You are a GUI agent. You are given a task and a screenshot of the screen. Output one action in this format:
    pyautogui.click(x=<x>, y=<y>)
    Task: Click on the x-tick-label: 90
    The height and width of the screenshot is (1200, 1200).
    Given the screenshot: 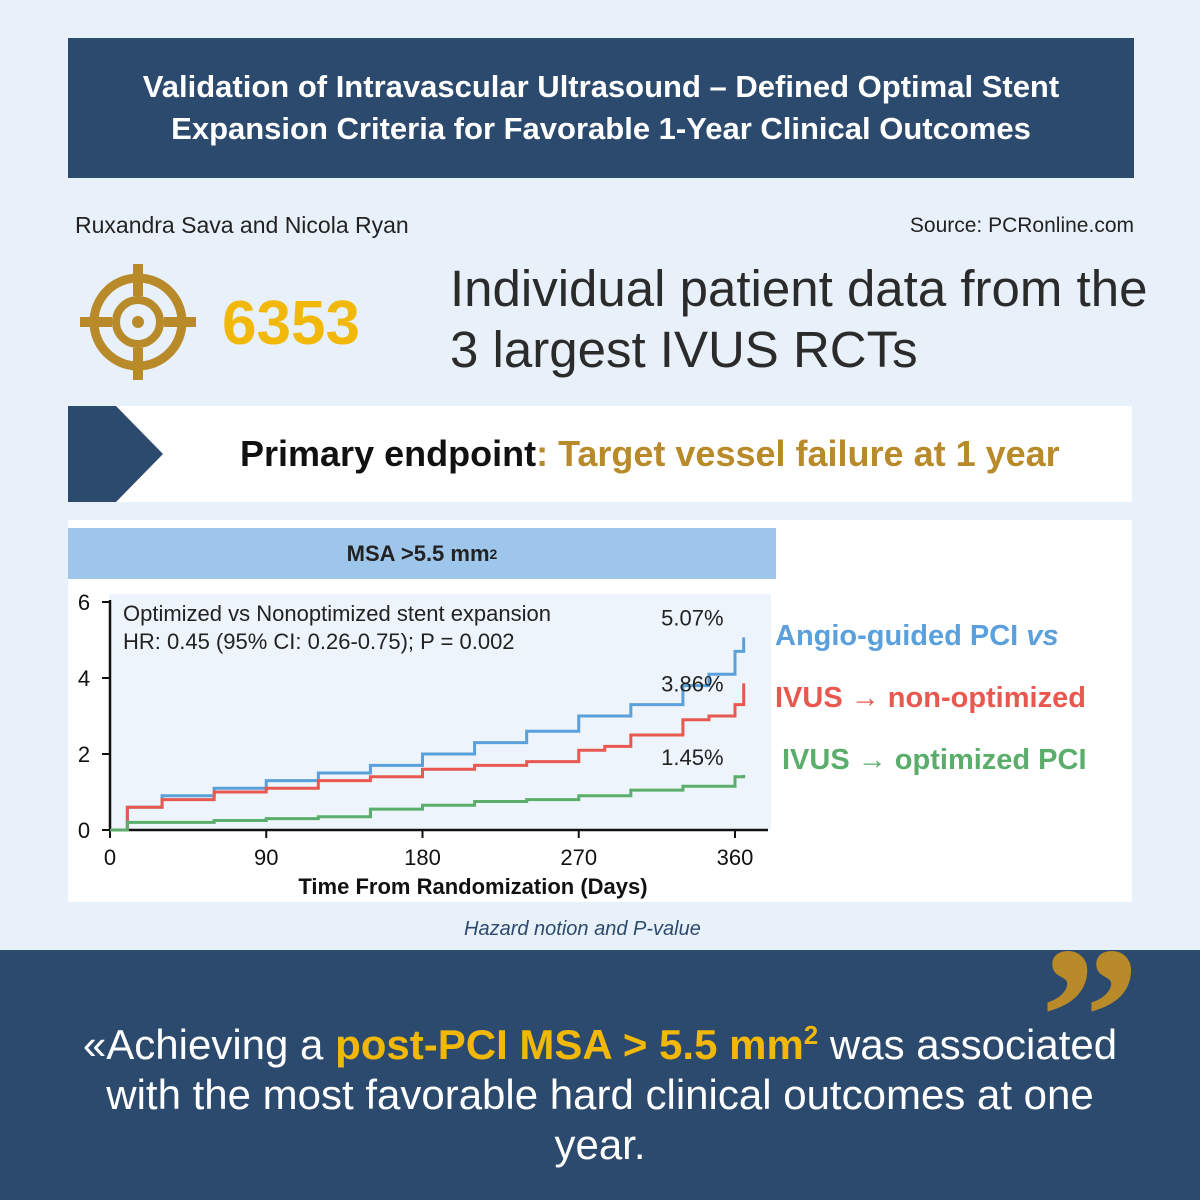 What is the action you would take?
    pyautogui.click(x=266, y=857)
    